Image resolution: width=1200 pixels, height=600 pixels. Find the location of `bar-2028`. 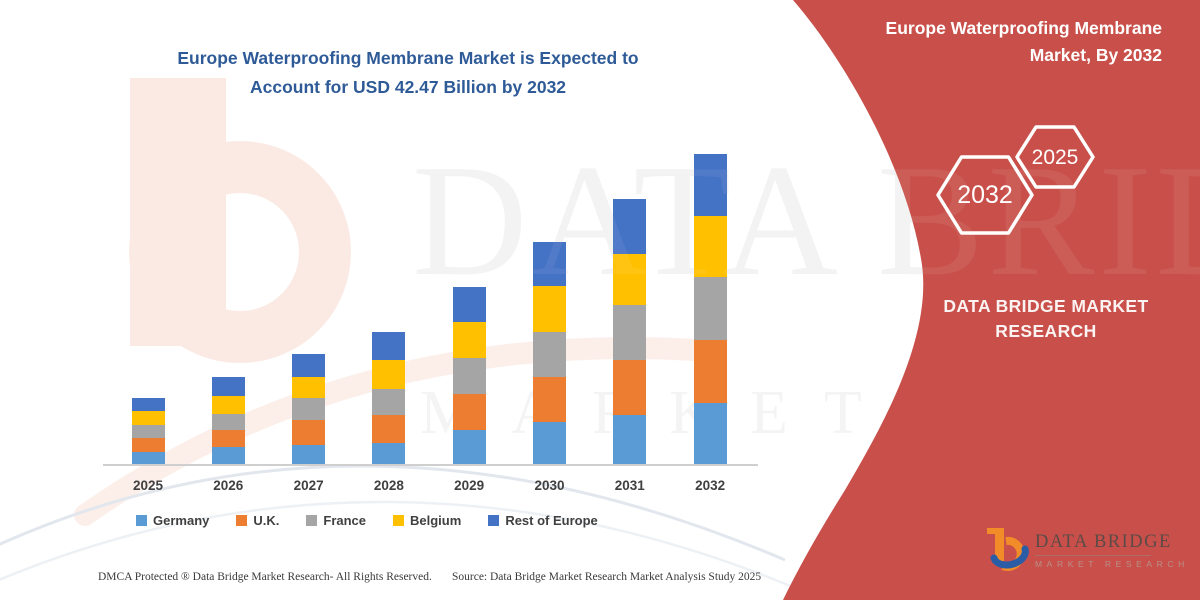

bar-2028 is located at coordinates (389, 398).